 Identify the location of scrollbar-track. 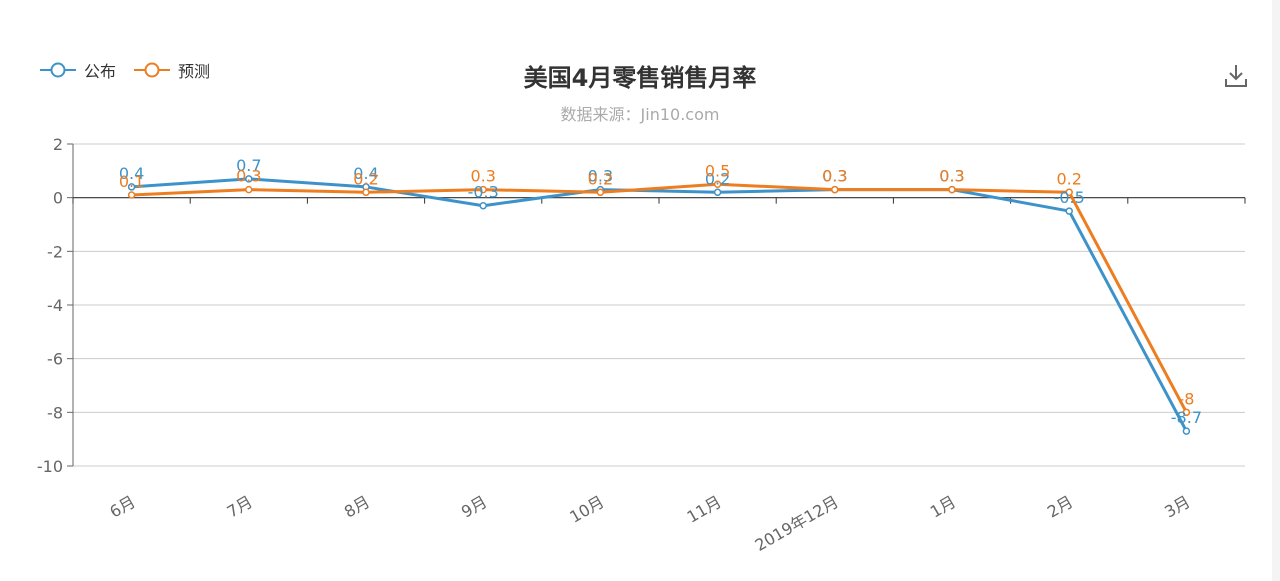
(1276, 290).